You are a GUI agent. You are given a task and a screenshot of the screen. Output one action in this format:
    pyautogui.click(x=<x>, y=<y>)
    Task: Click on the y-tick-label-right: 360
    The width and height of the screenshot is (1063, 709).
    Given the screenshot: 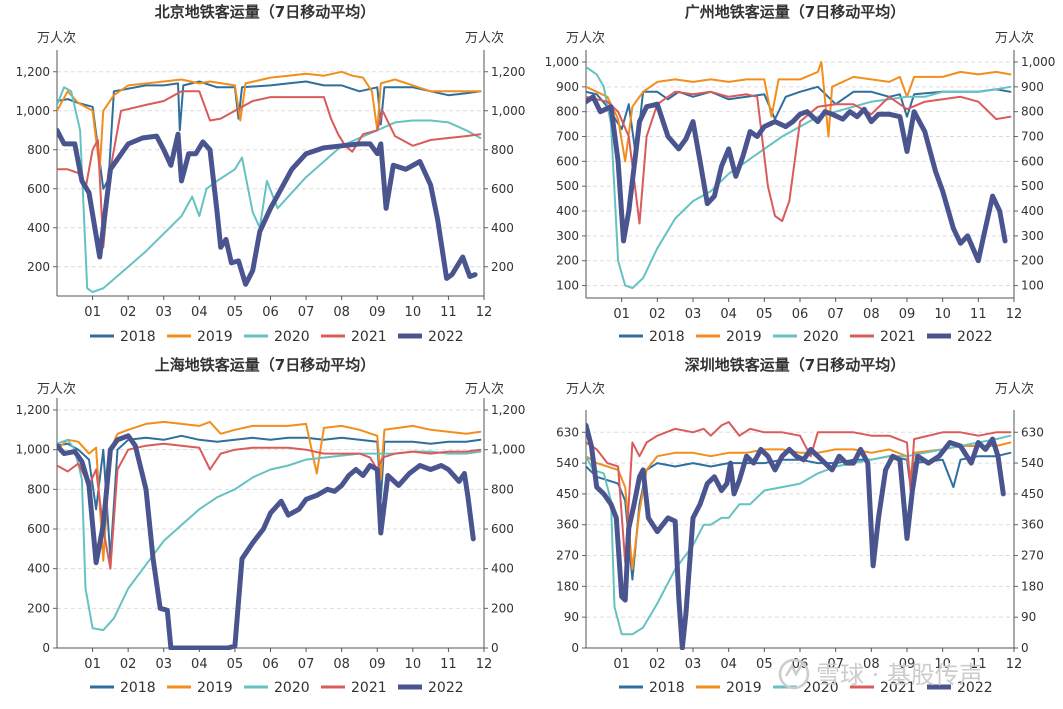 What is the action you would take?
    pyautogui.click(x=1032, y=525)
    